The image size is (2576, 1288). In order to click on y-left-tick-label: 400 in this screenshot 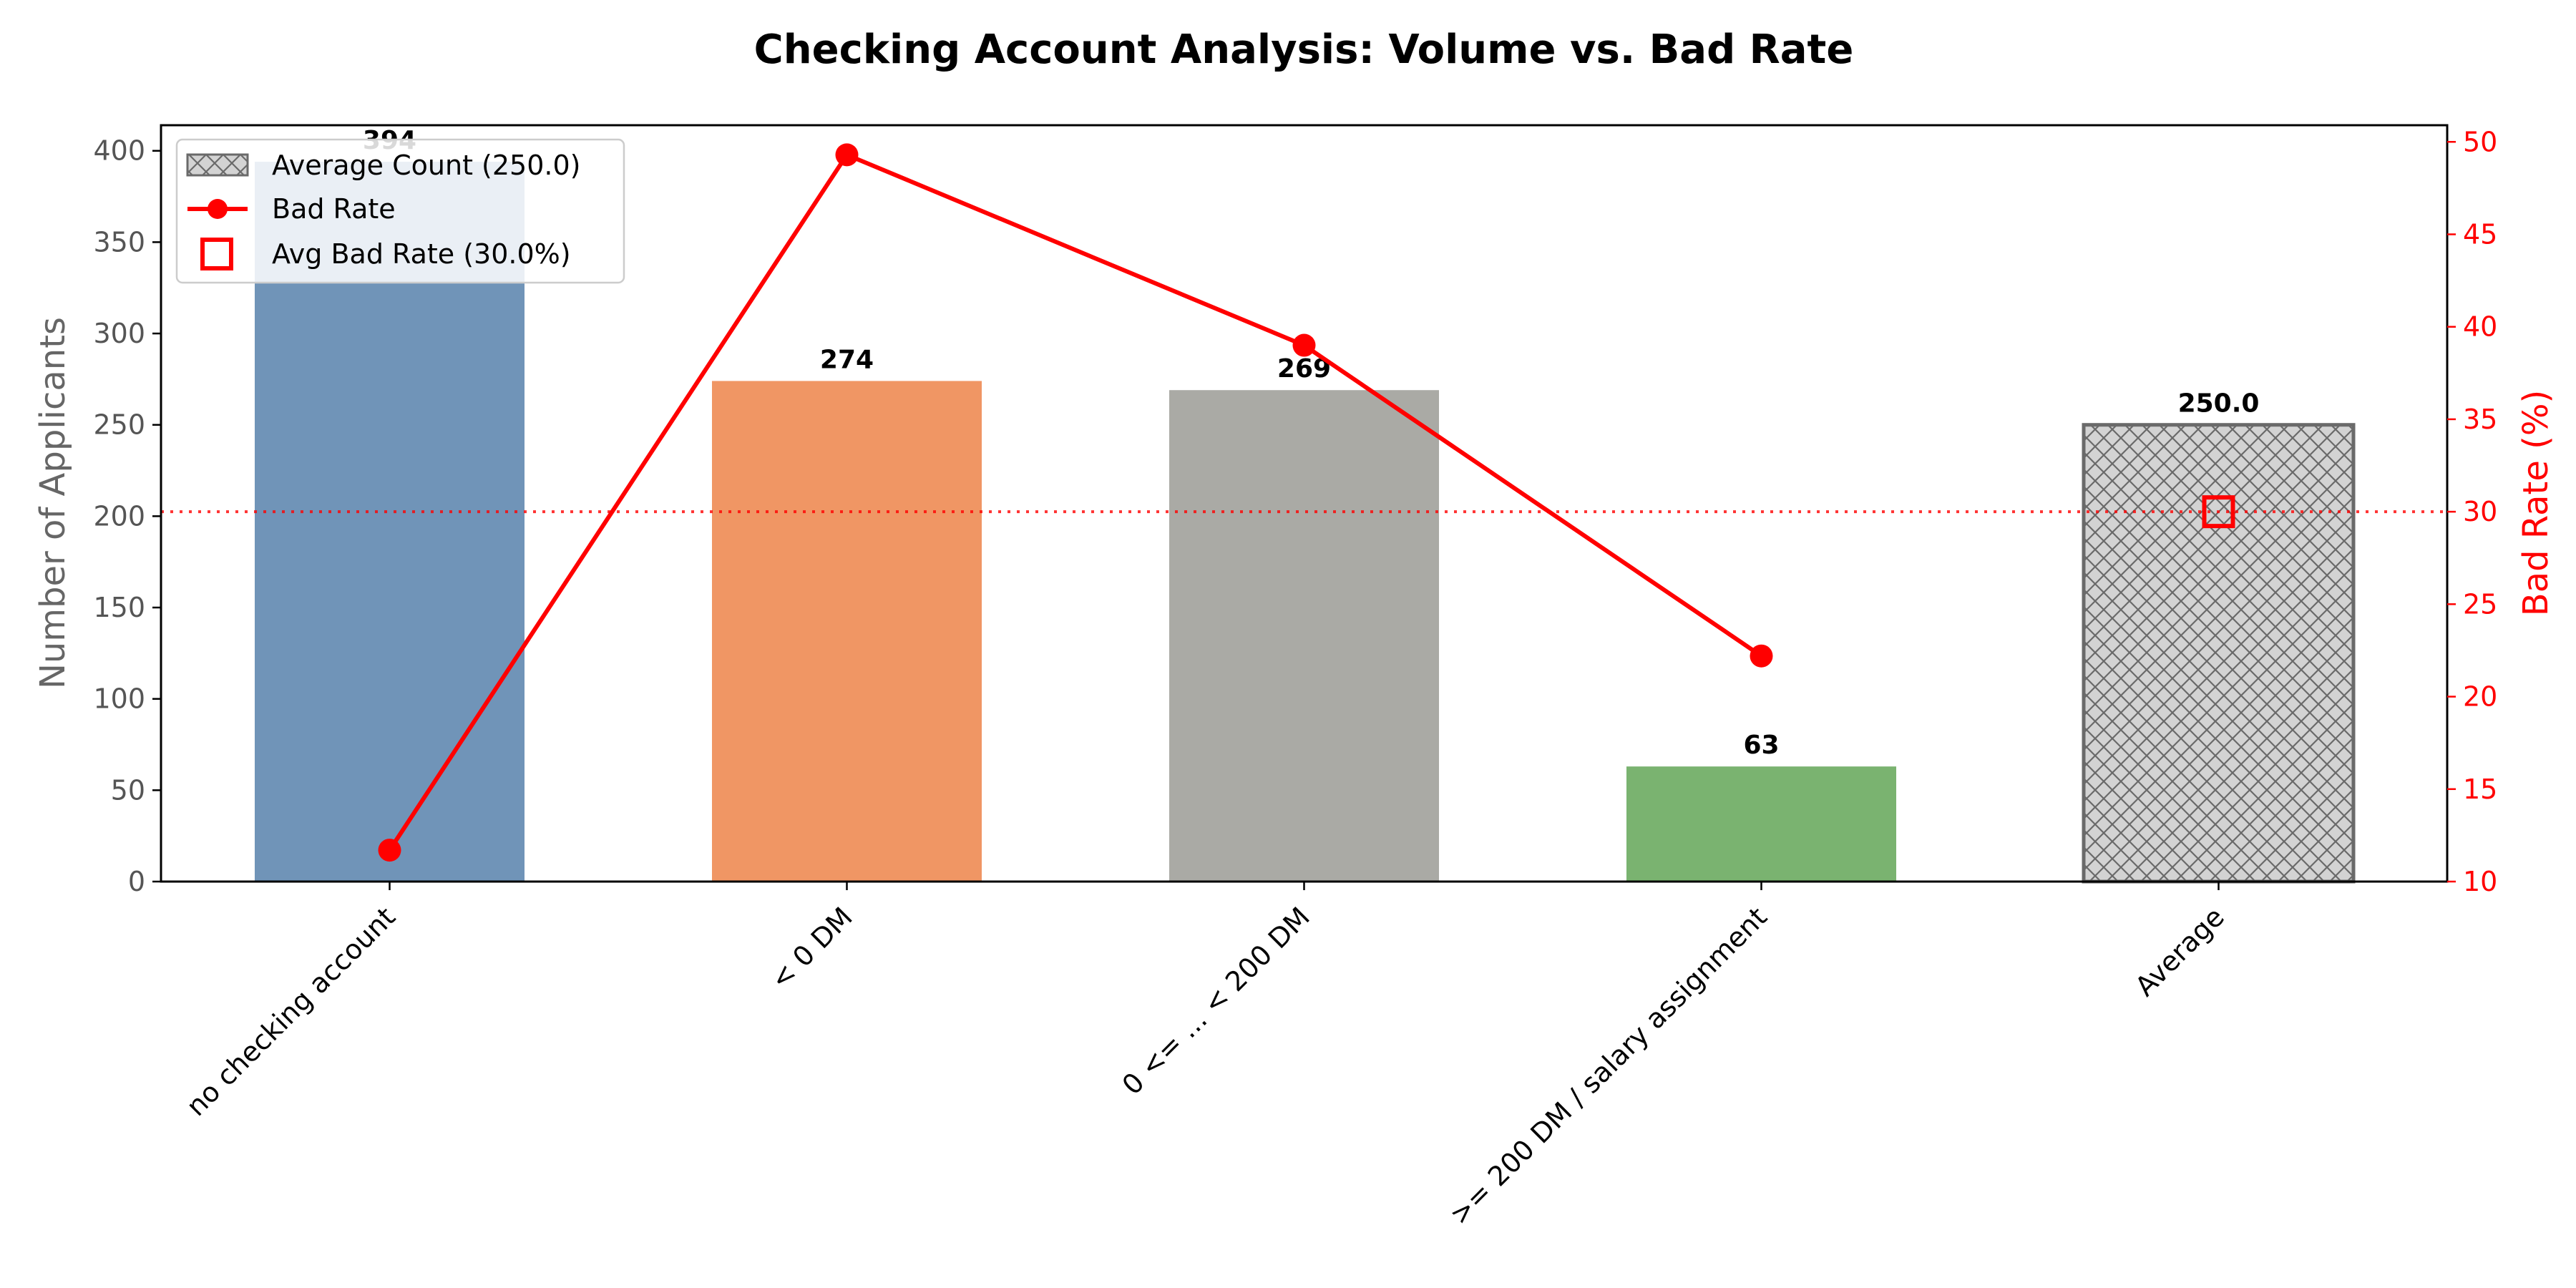, I will do `click(119, 151)`.